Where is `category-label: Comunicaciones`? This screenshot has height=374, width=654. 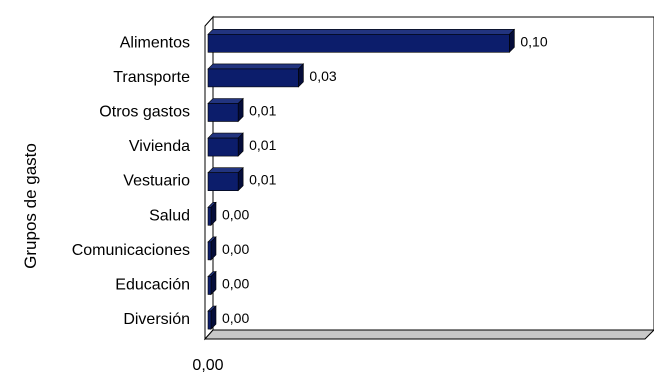
category-label: Comunicaciones is located at coordinates (131, 250).